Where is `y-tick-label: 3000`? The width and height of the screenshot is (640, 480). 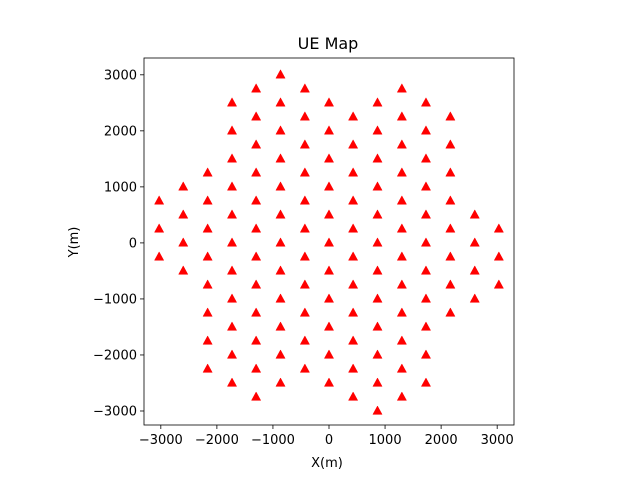
y-tick-label: 3000 is located at coordinates (120, 75).